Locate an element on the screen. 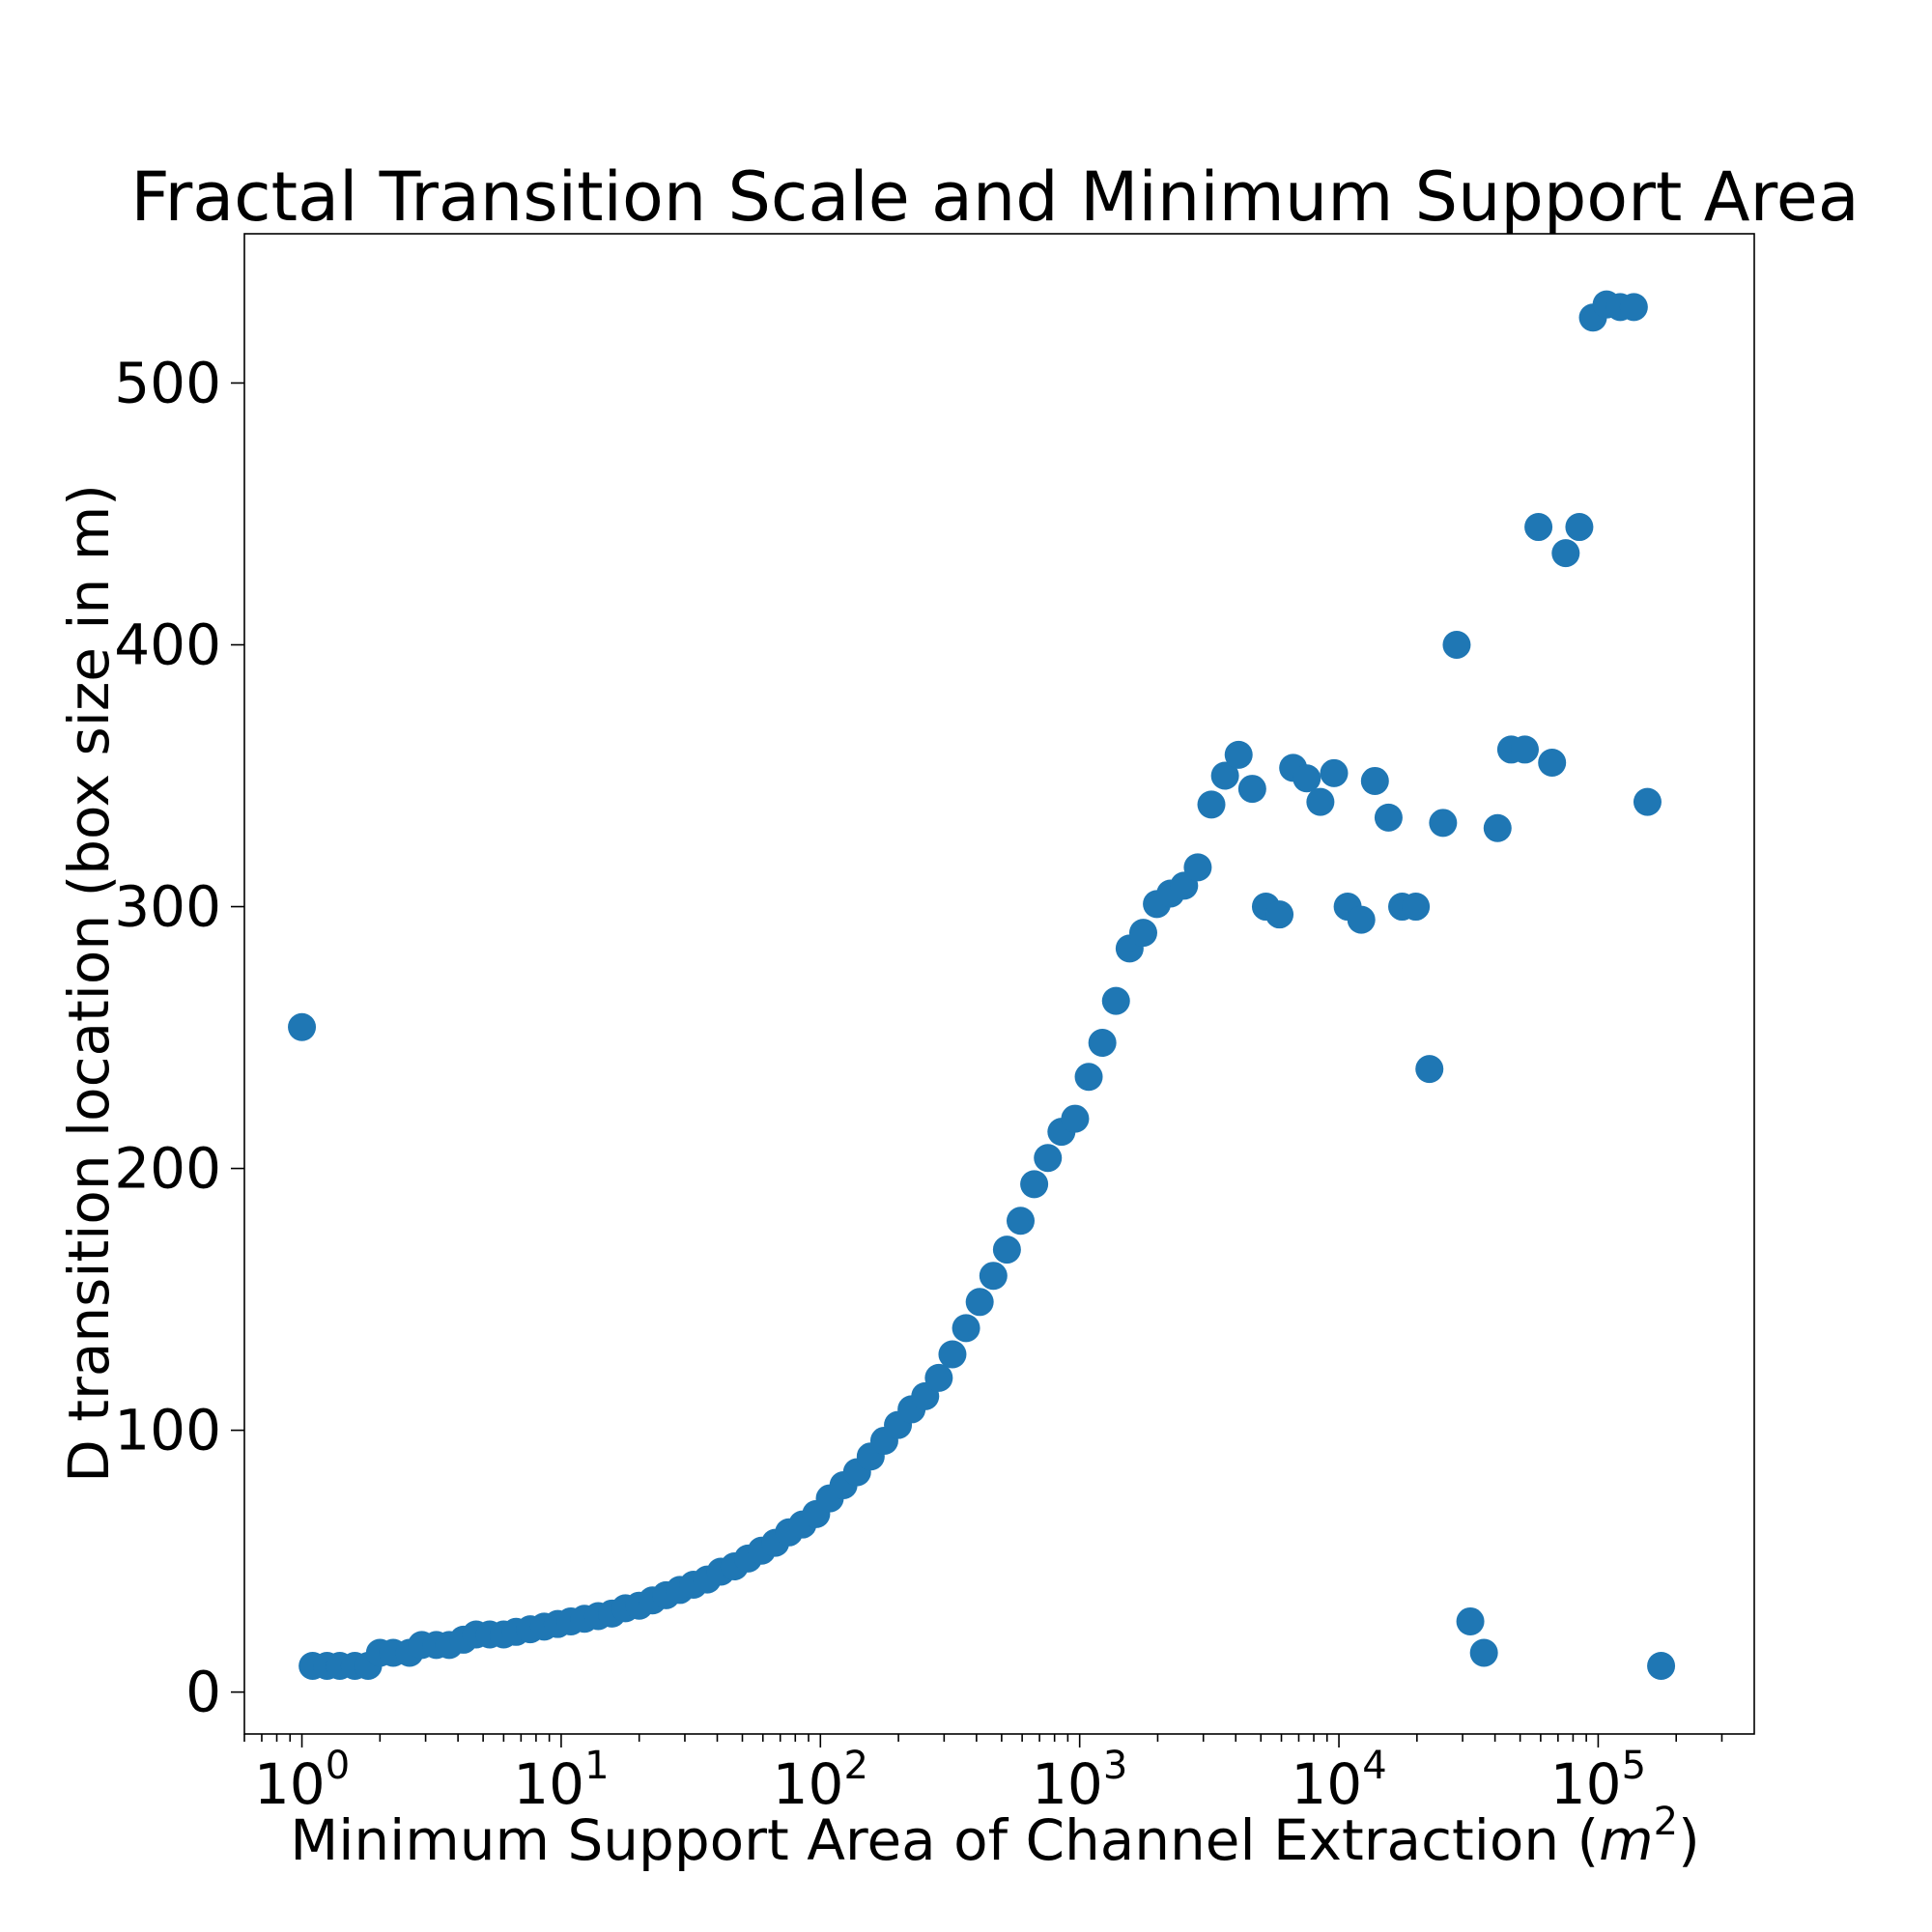 The height and width of the screenshot is (1932, 1932). y-axis-label: D transition location (box size in m) is located at coordinates (89, 983).